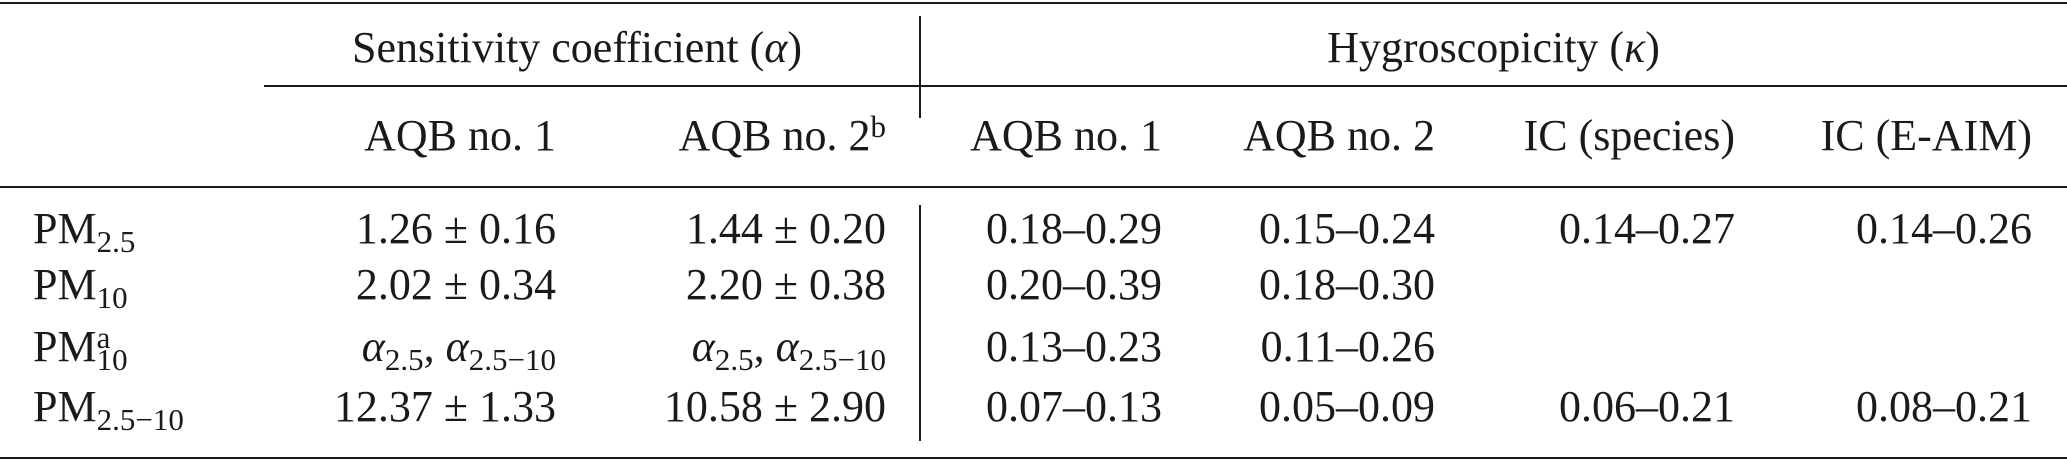 Image resolution: width=2067 pixels, height=461 pixels. I want to click on text-part: IC (E-AIM), so click(1926, 135).